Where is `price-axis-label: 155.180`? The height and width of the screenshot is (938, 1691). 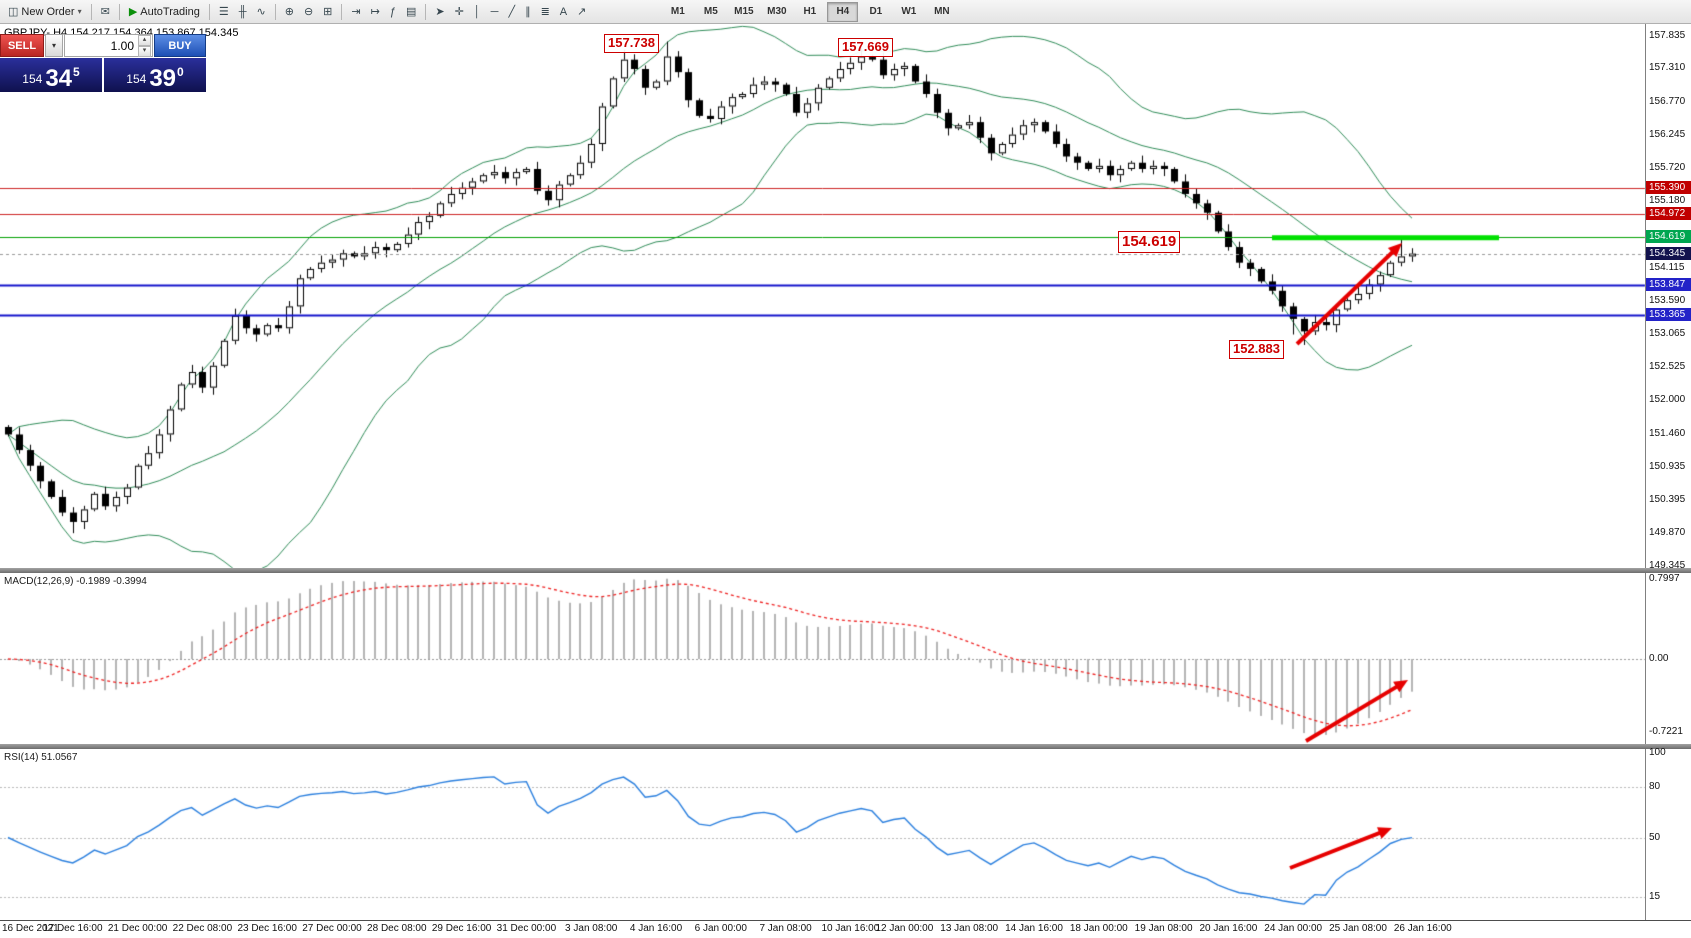 price-axis-label: 155.180 is located at coordinates (1667, 201).